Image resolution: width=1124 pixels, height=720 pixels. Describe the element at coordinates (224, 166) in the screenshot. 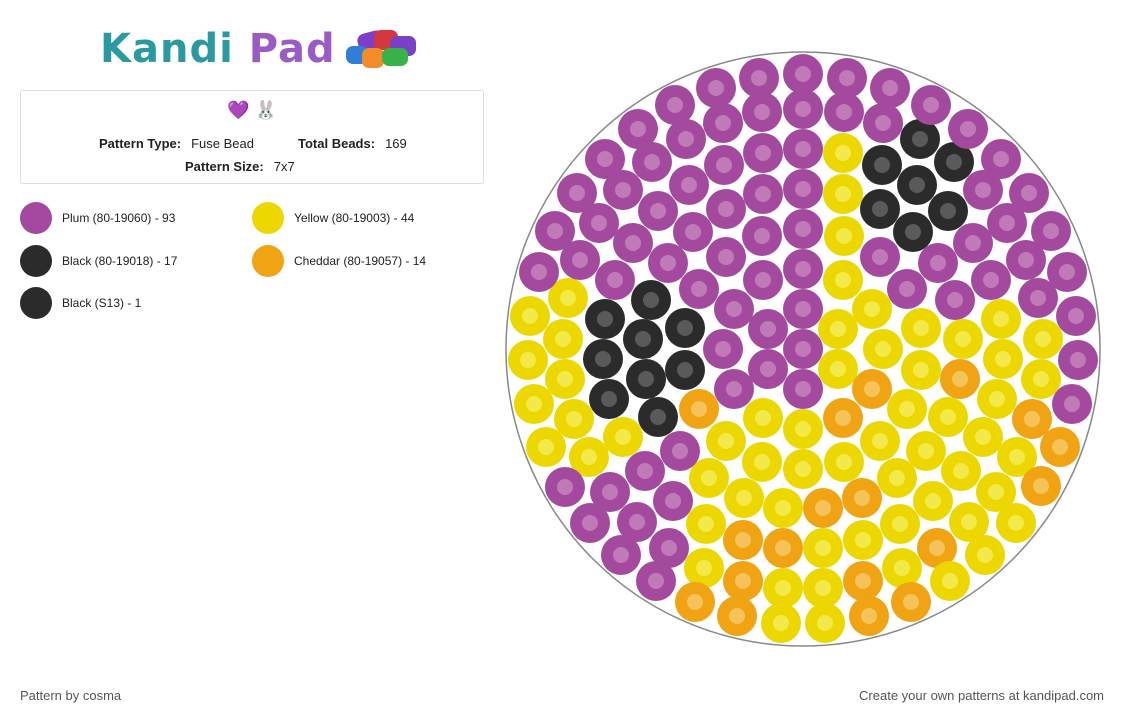

I see `pattern-size-label: Pattern Size:` at that location.